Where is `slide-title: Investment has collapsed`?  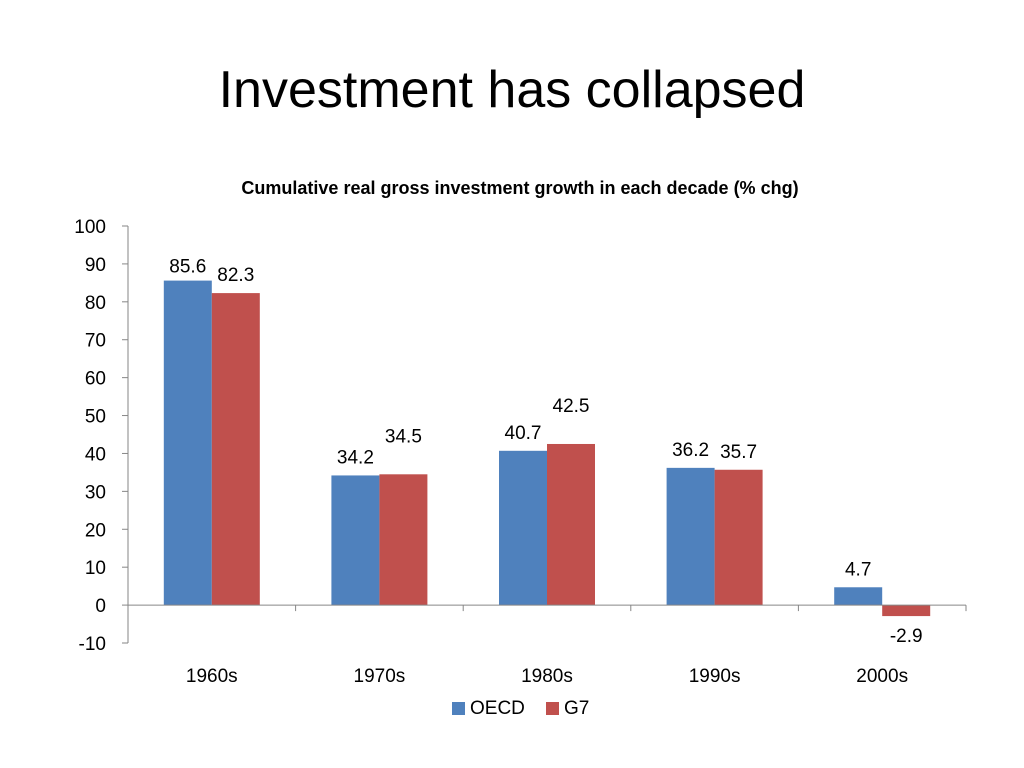 slide-title: Investment has collapsed is located at coordinates (512, 90).